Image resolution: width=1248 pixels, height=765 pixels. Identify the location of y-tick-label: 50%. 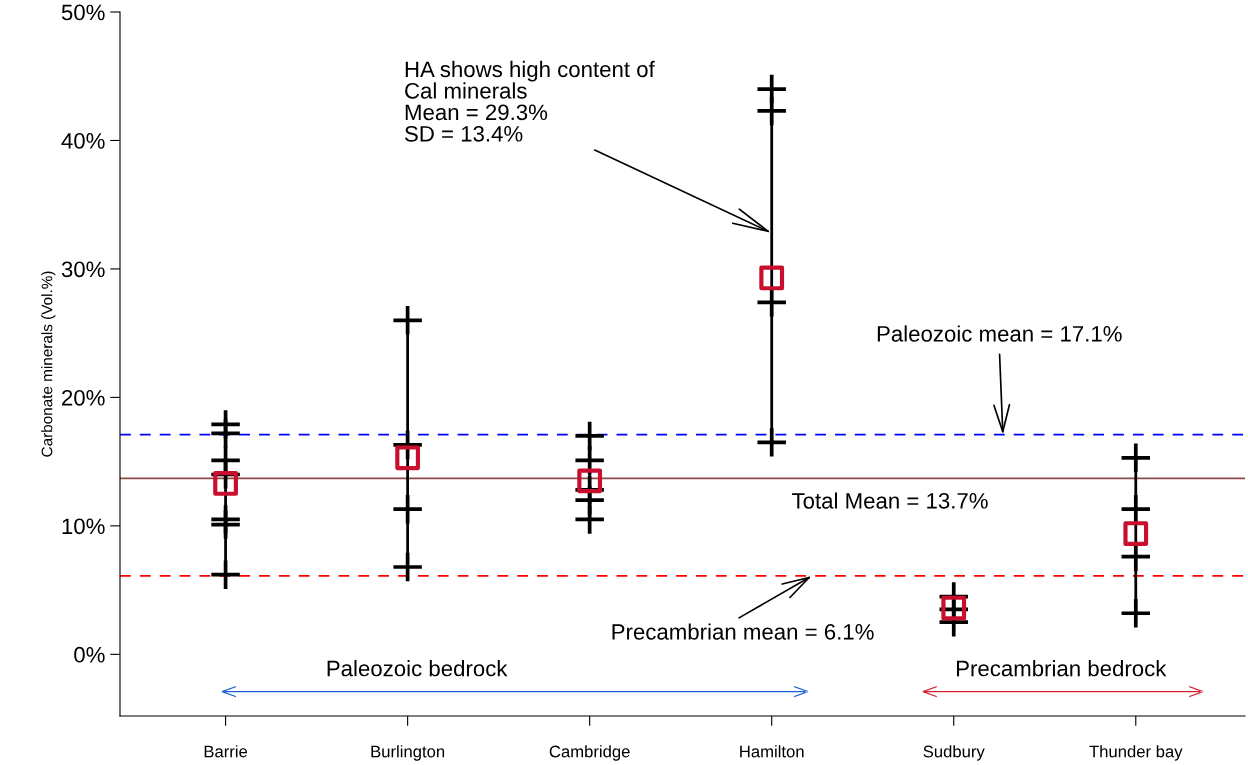
(83, 12).